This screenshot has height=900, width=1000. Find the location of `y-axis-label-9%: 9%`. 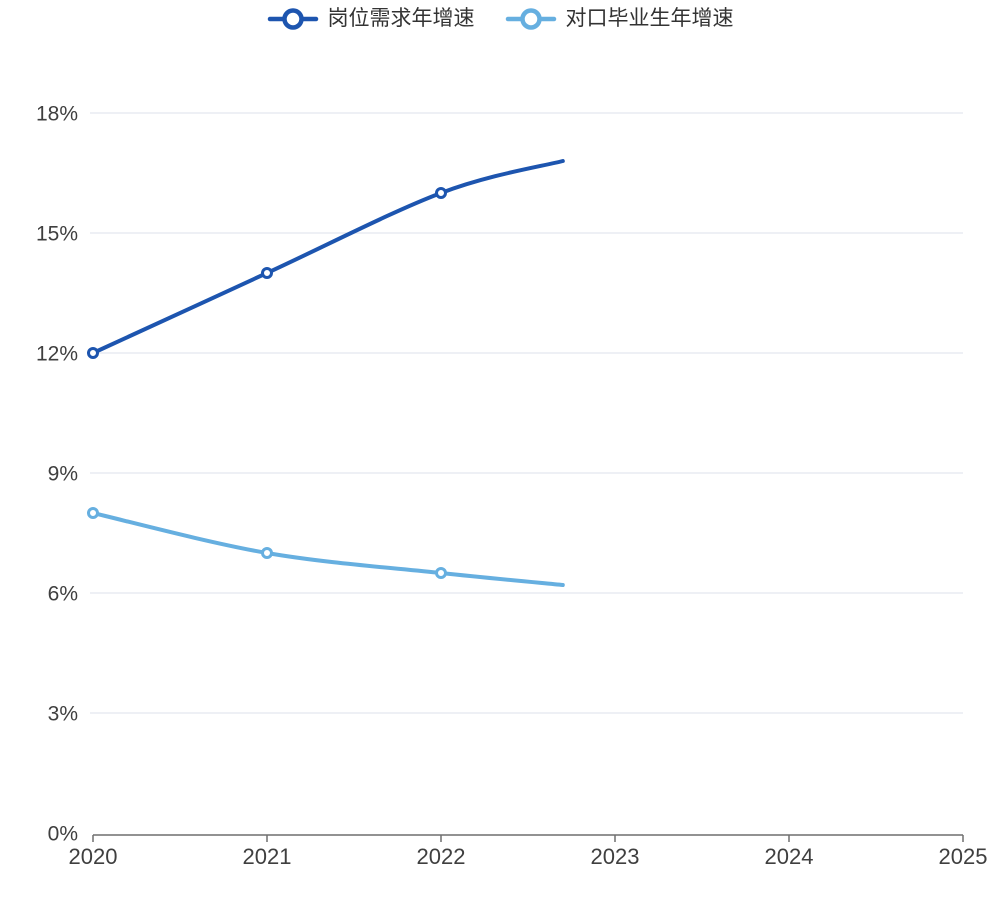

y-axis-label-9%: 9% is located at coordinates (63, 474).